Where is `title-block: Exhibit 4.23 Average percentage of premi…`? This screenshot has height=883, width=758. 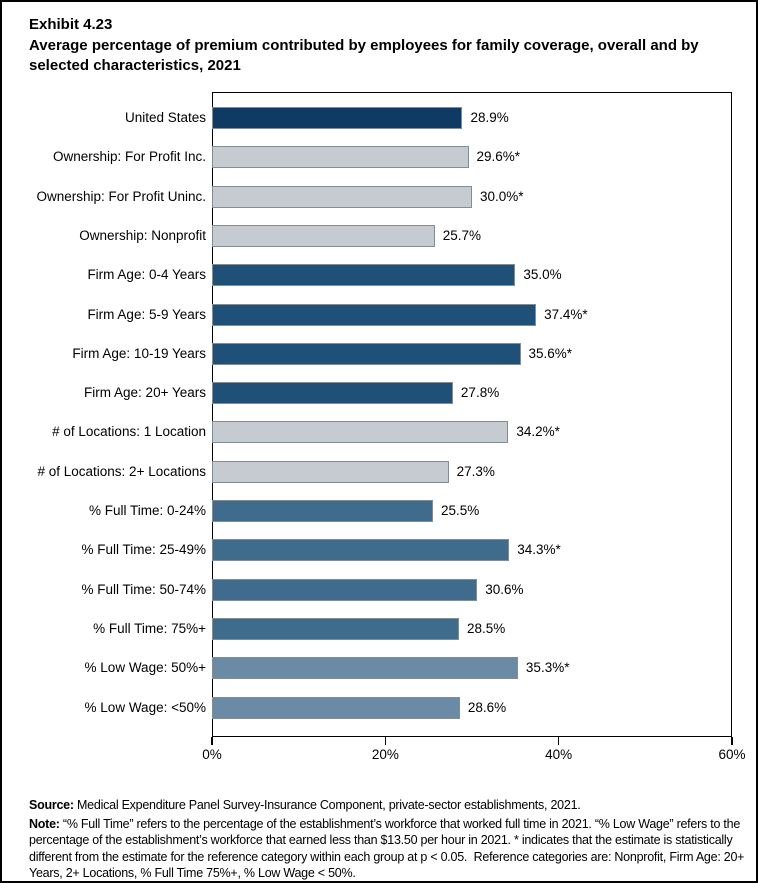
title-block: Exhibit 4.23 Average percentage of premi… is located at coordinates (382, 46).